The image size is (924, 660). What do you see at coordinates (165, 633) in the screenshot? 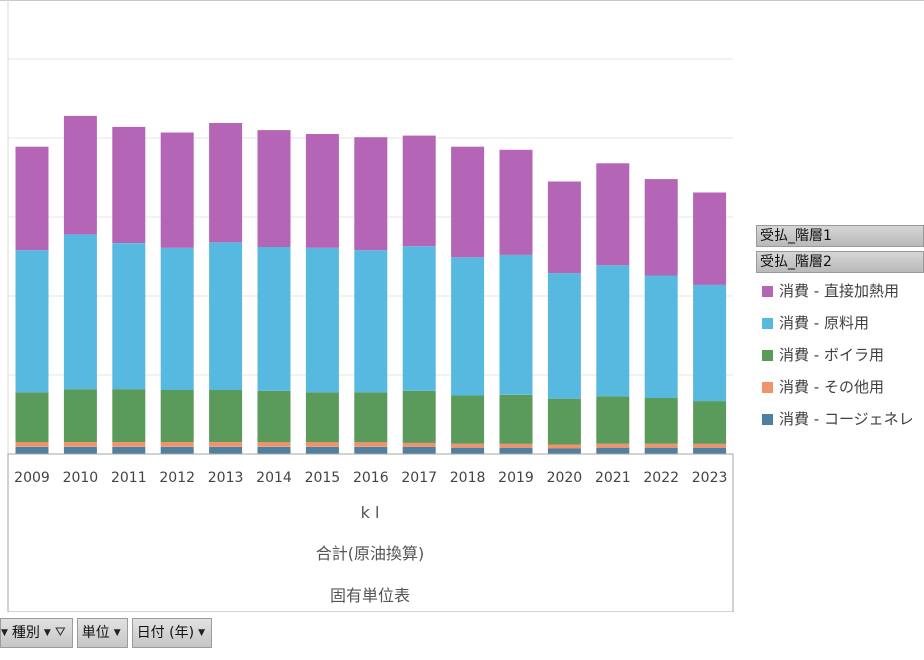
I see `field-button-label: 日付 (年)` at bounding box center [165, 633].